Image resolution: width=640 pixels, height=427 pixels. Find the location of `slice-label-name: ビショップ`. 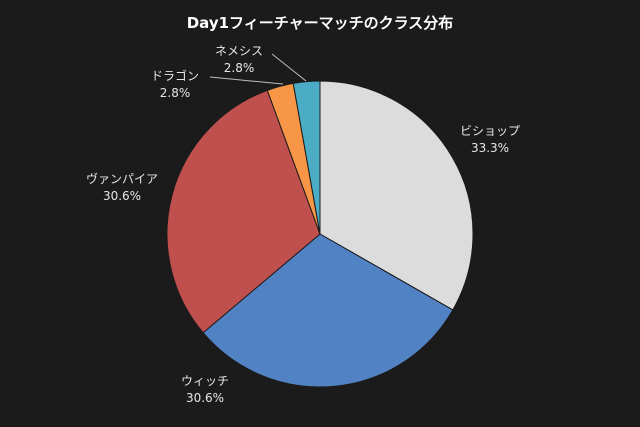

slice-label-name: ビショップ is located at coordinates (490, 131).